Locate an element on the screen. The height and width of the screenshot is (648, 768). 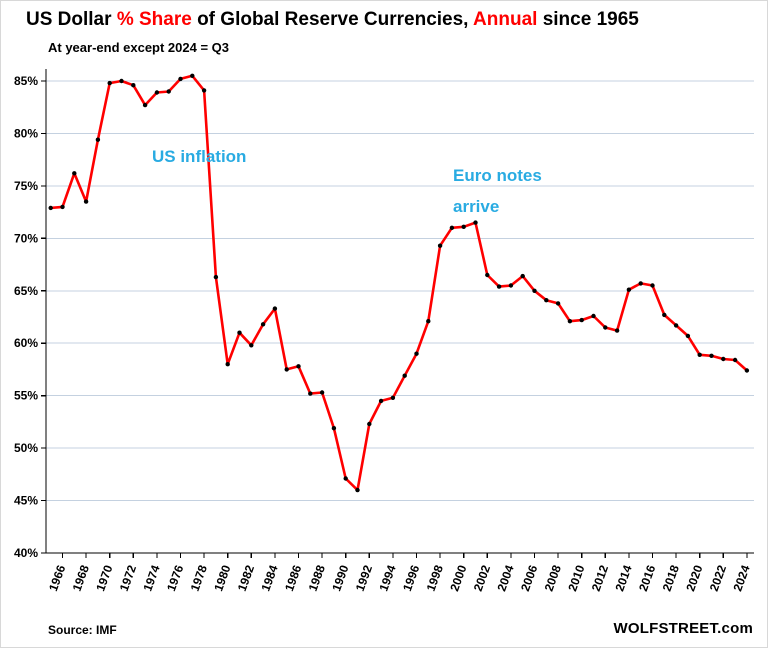
wolfstreet-logo: WOLFSTREET.com is located at coordinates (683, 628).